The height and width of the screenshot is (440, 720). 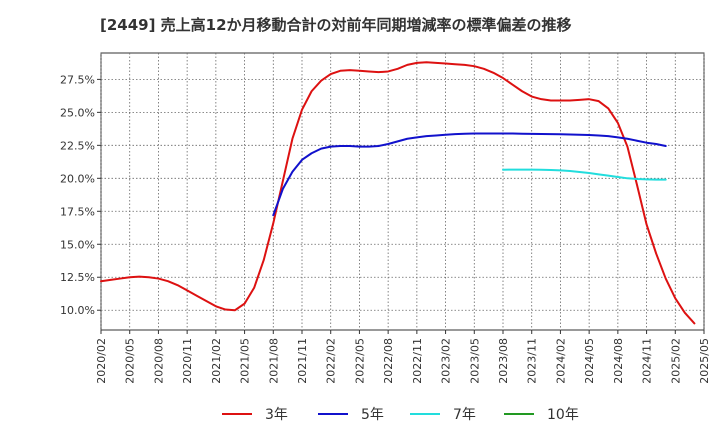 What do you see at coordinates (503, 361) in the screenshot?
I see `x-tick-label: 2023/08` at bounding box center [503, 361].